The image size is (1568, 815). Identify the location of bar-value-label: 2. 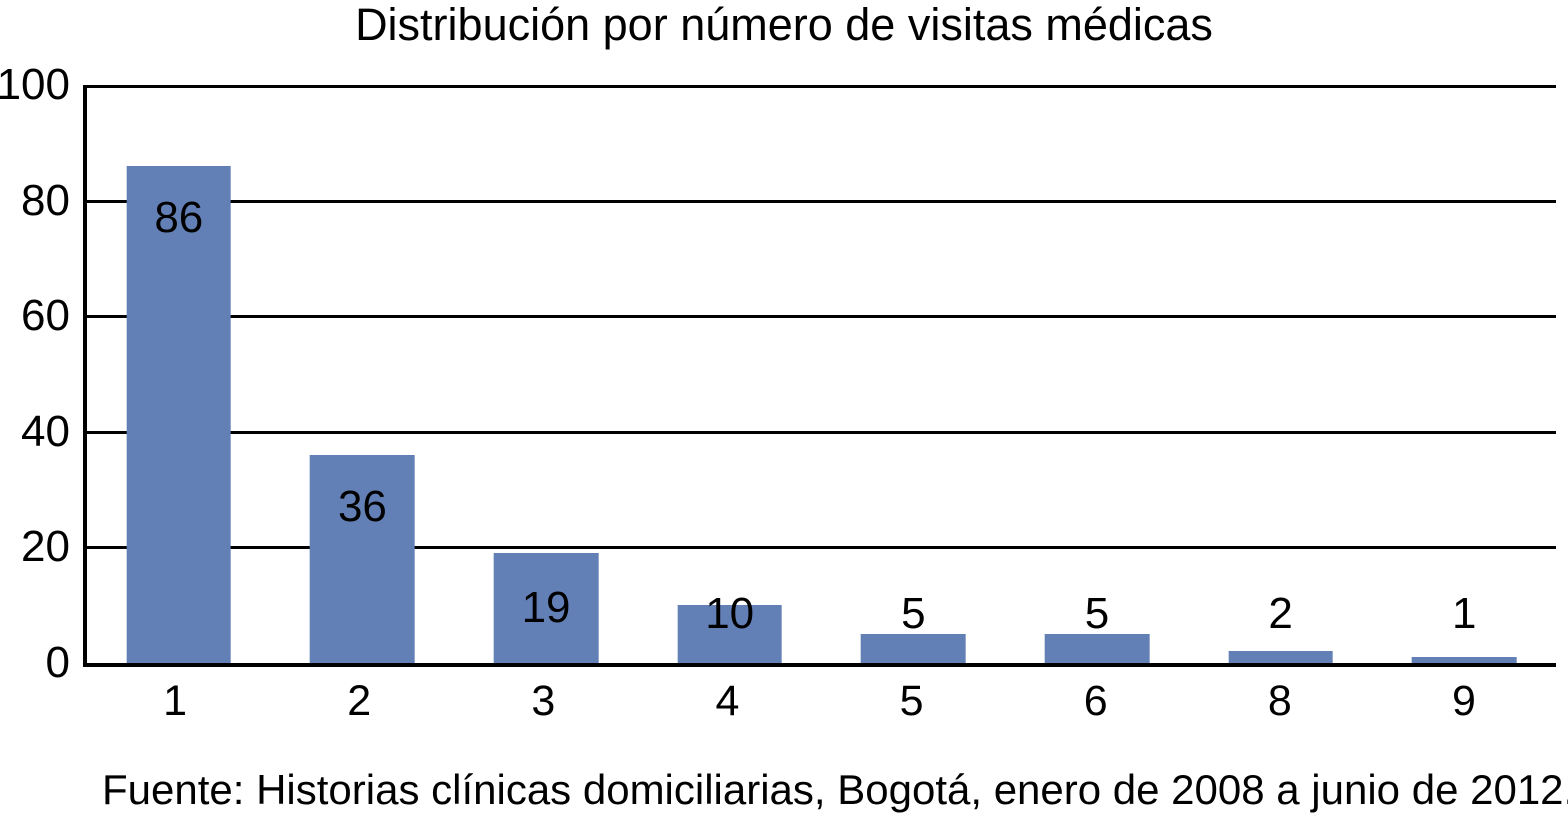
(1280, 613).